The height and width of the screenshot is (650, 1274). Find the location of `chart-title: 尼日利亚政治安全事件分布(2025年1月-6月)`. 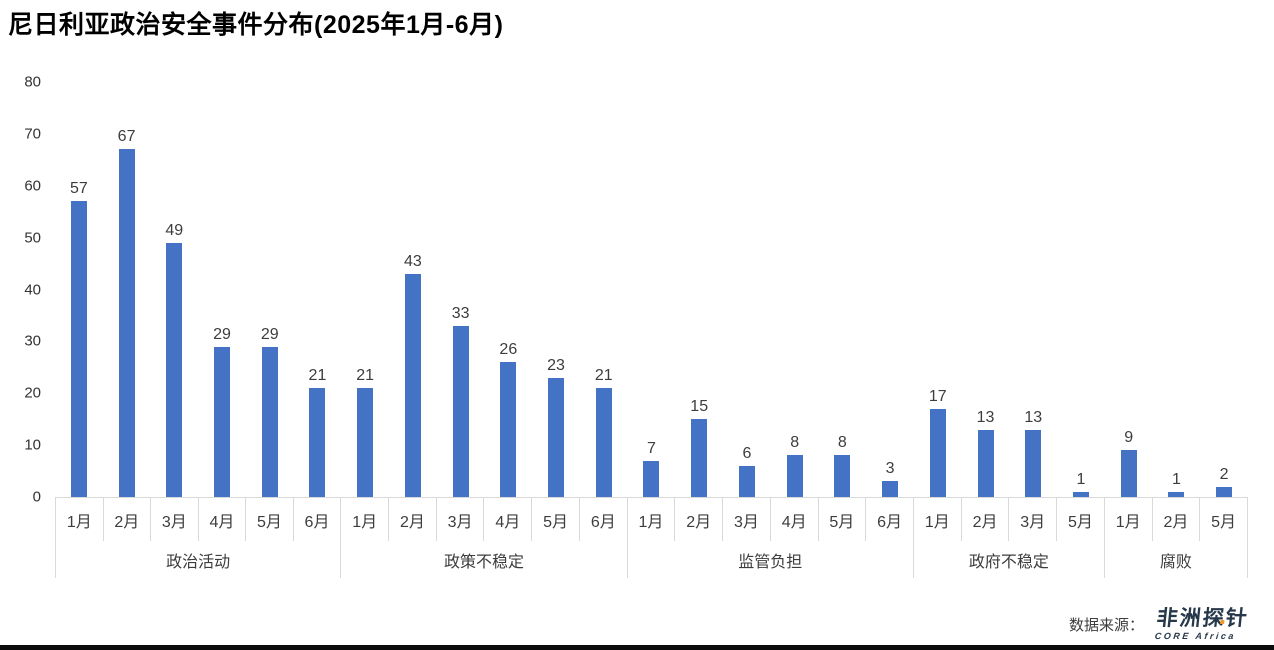

chart-title: 尼日利亚政治安全事件分布(2025年1月-6月) is located at coordinates (256, 25).